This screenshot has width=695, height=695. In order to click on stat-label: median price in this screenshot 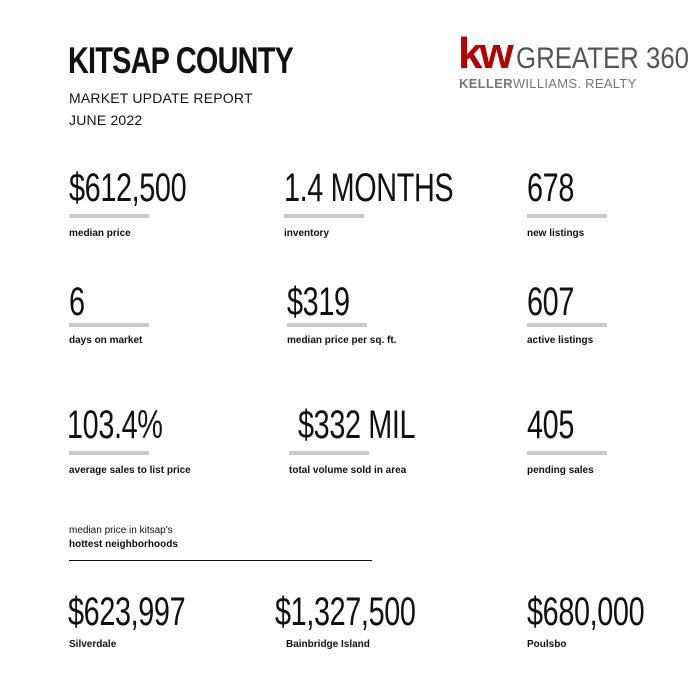, I will do `click(100, 233)`.